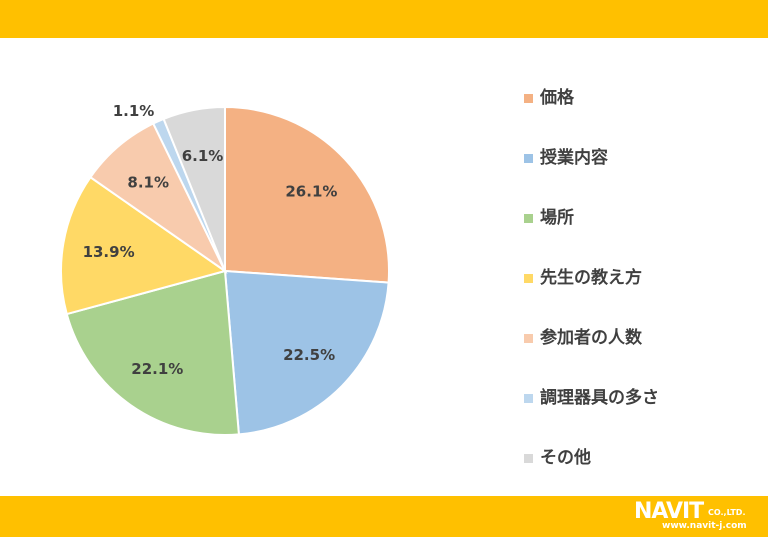 The width and height of the screenshot is (768, 537). I want to click on slice-data-label: 22.1%, so click(157, 369).